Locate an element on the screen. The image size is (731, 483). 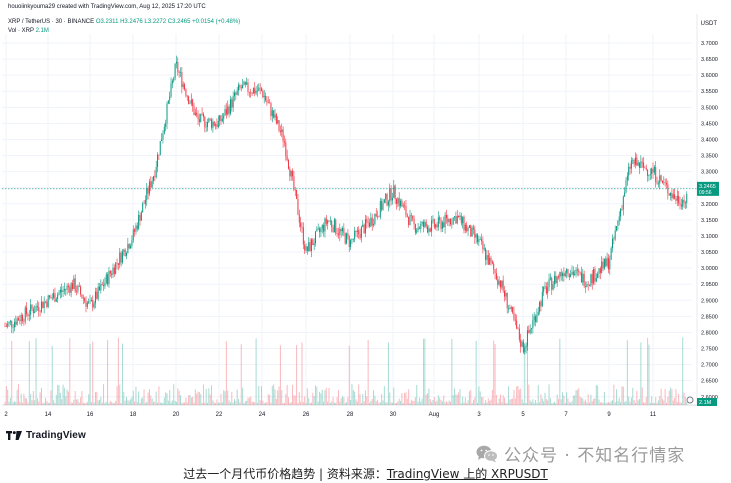
x-tick-label: 28 is located at coordinates (350, 415).